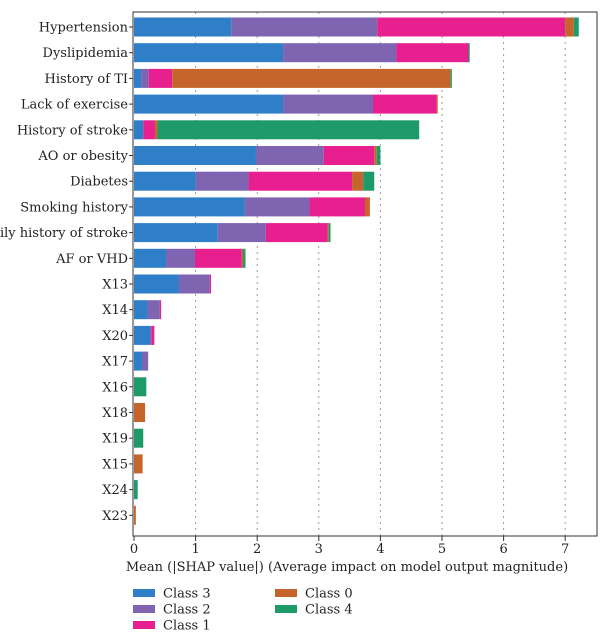 The width and height of the screenshot is (600, 640). I want to click on category-label: History of stroke, so click(72, 130).